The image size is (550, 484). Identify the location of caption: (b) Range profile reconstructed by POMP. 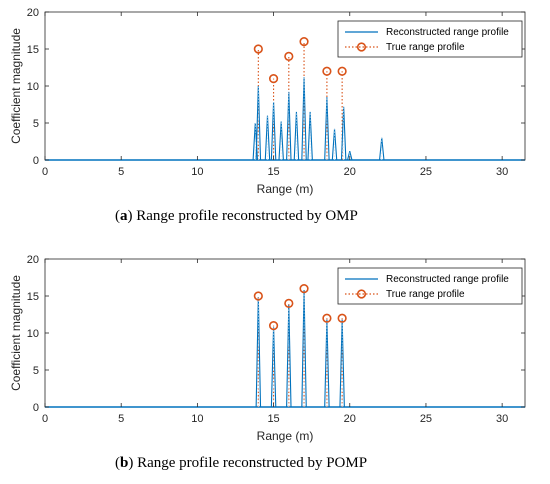
(241, 463).